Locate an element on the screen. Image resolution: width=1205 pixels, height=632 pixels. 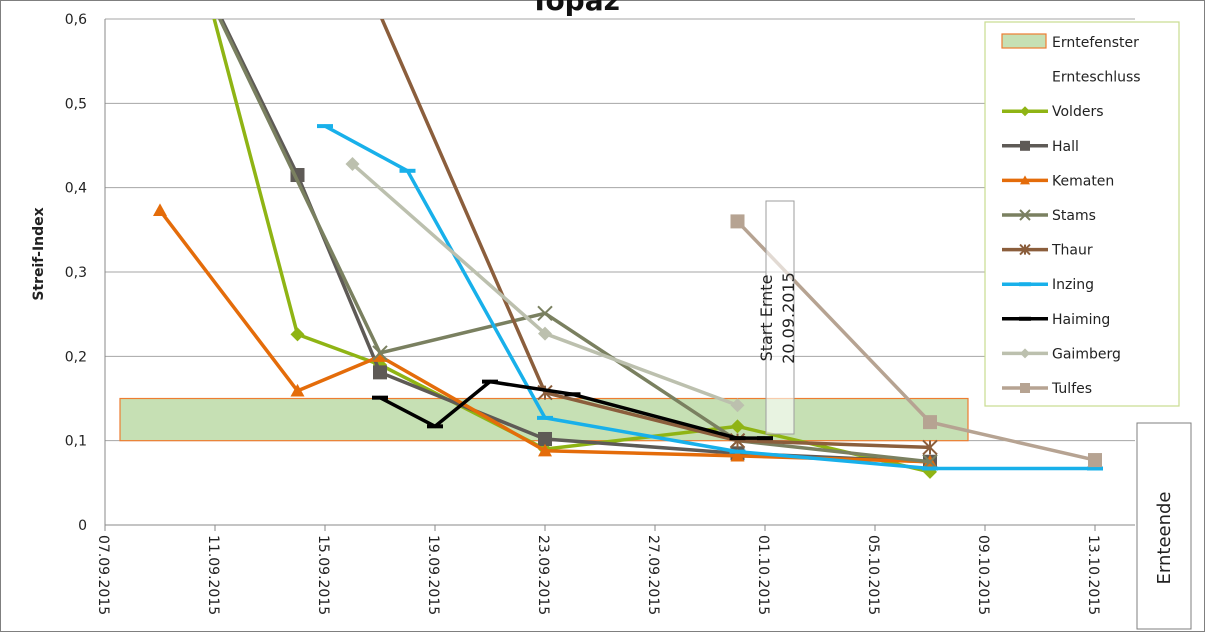
x-tick-label: 23.09.2015 is located at coordinates (543, 575).